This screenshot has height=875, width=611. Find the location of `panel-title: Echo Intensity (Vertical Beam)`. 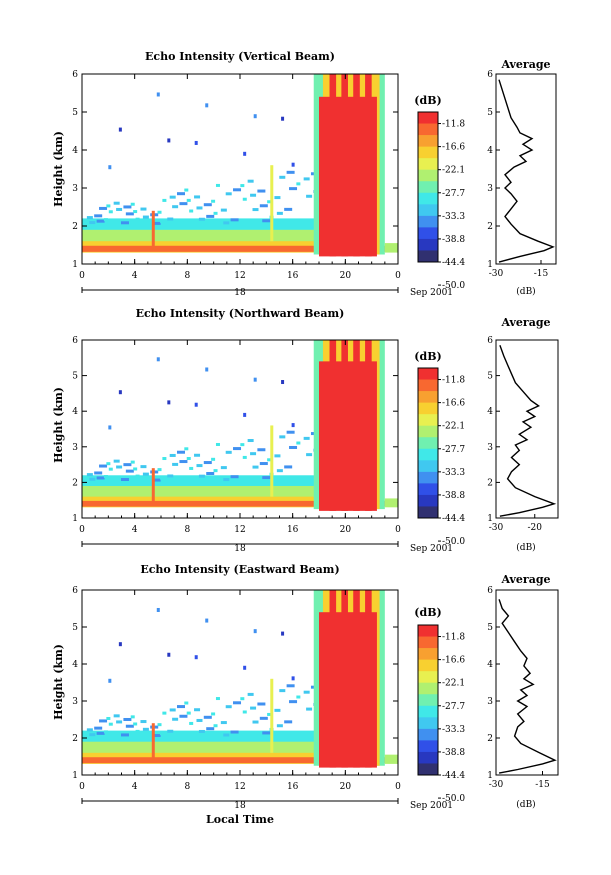

panel-title: Echo Intensity (Vertical Beam) is located at coordinates (240, 56).